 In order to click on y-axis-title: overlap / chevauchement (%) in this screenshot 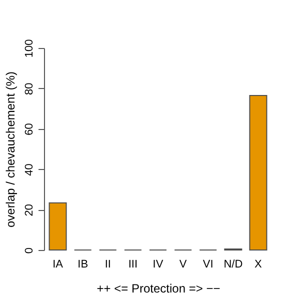, I will do `click(11, 149)`.